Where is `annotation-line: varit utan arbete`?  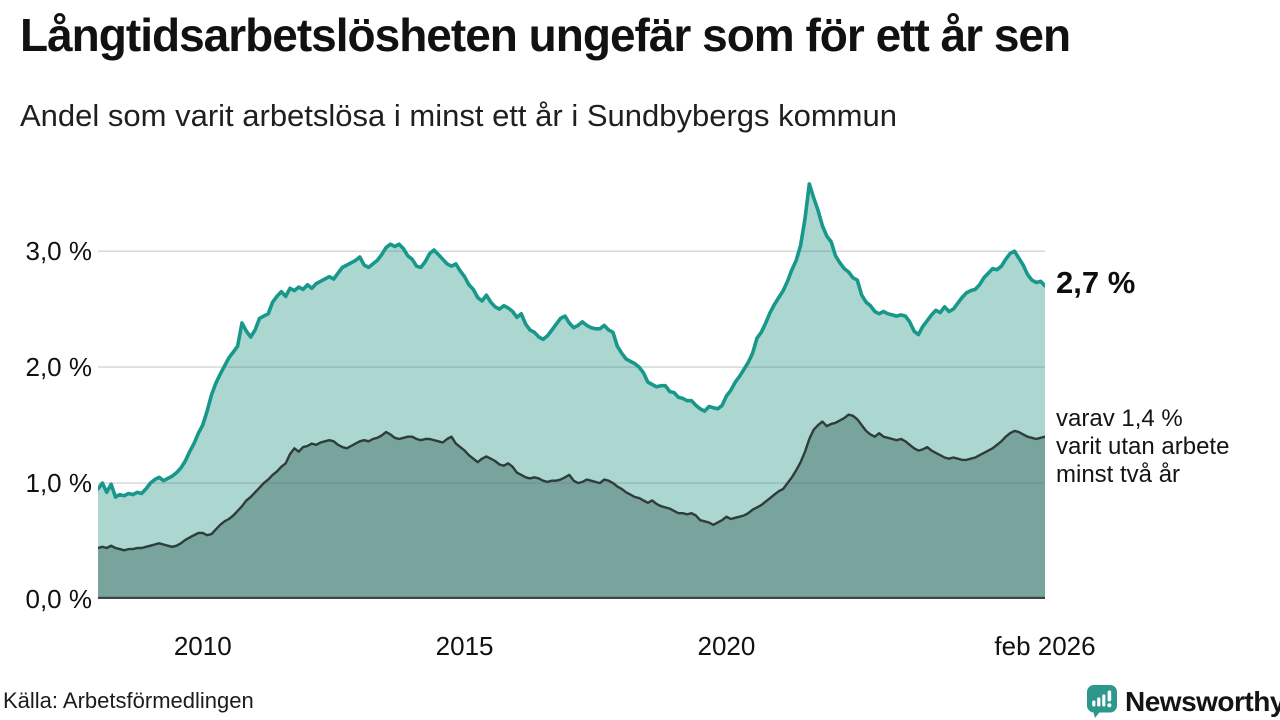 annotation-line: varit utan arbete is located at coordinates (1143, 446).